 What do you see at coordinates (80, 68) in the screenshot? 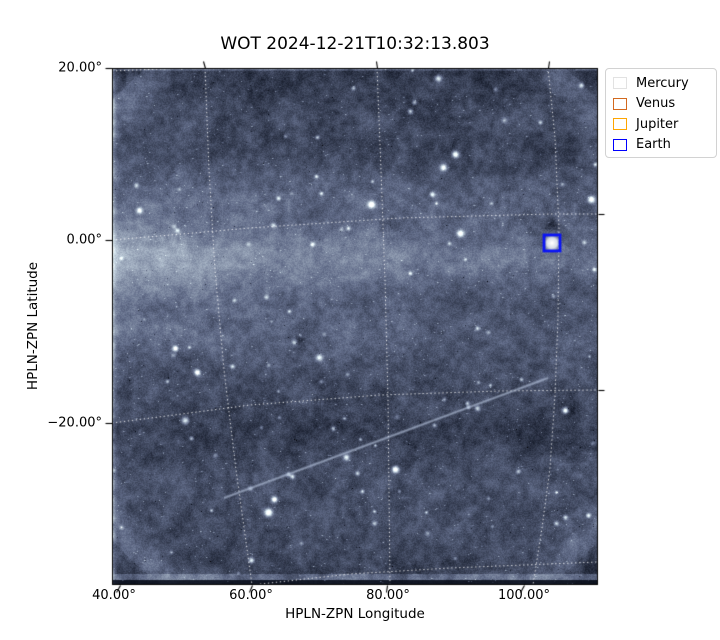
I see `y-tick-label-20: 20.00°` at bounding box center [80, 68].